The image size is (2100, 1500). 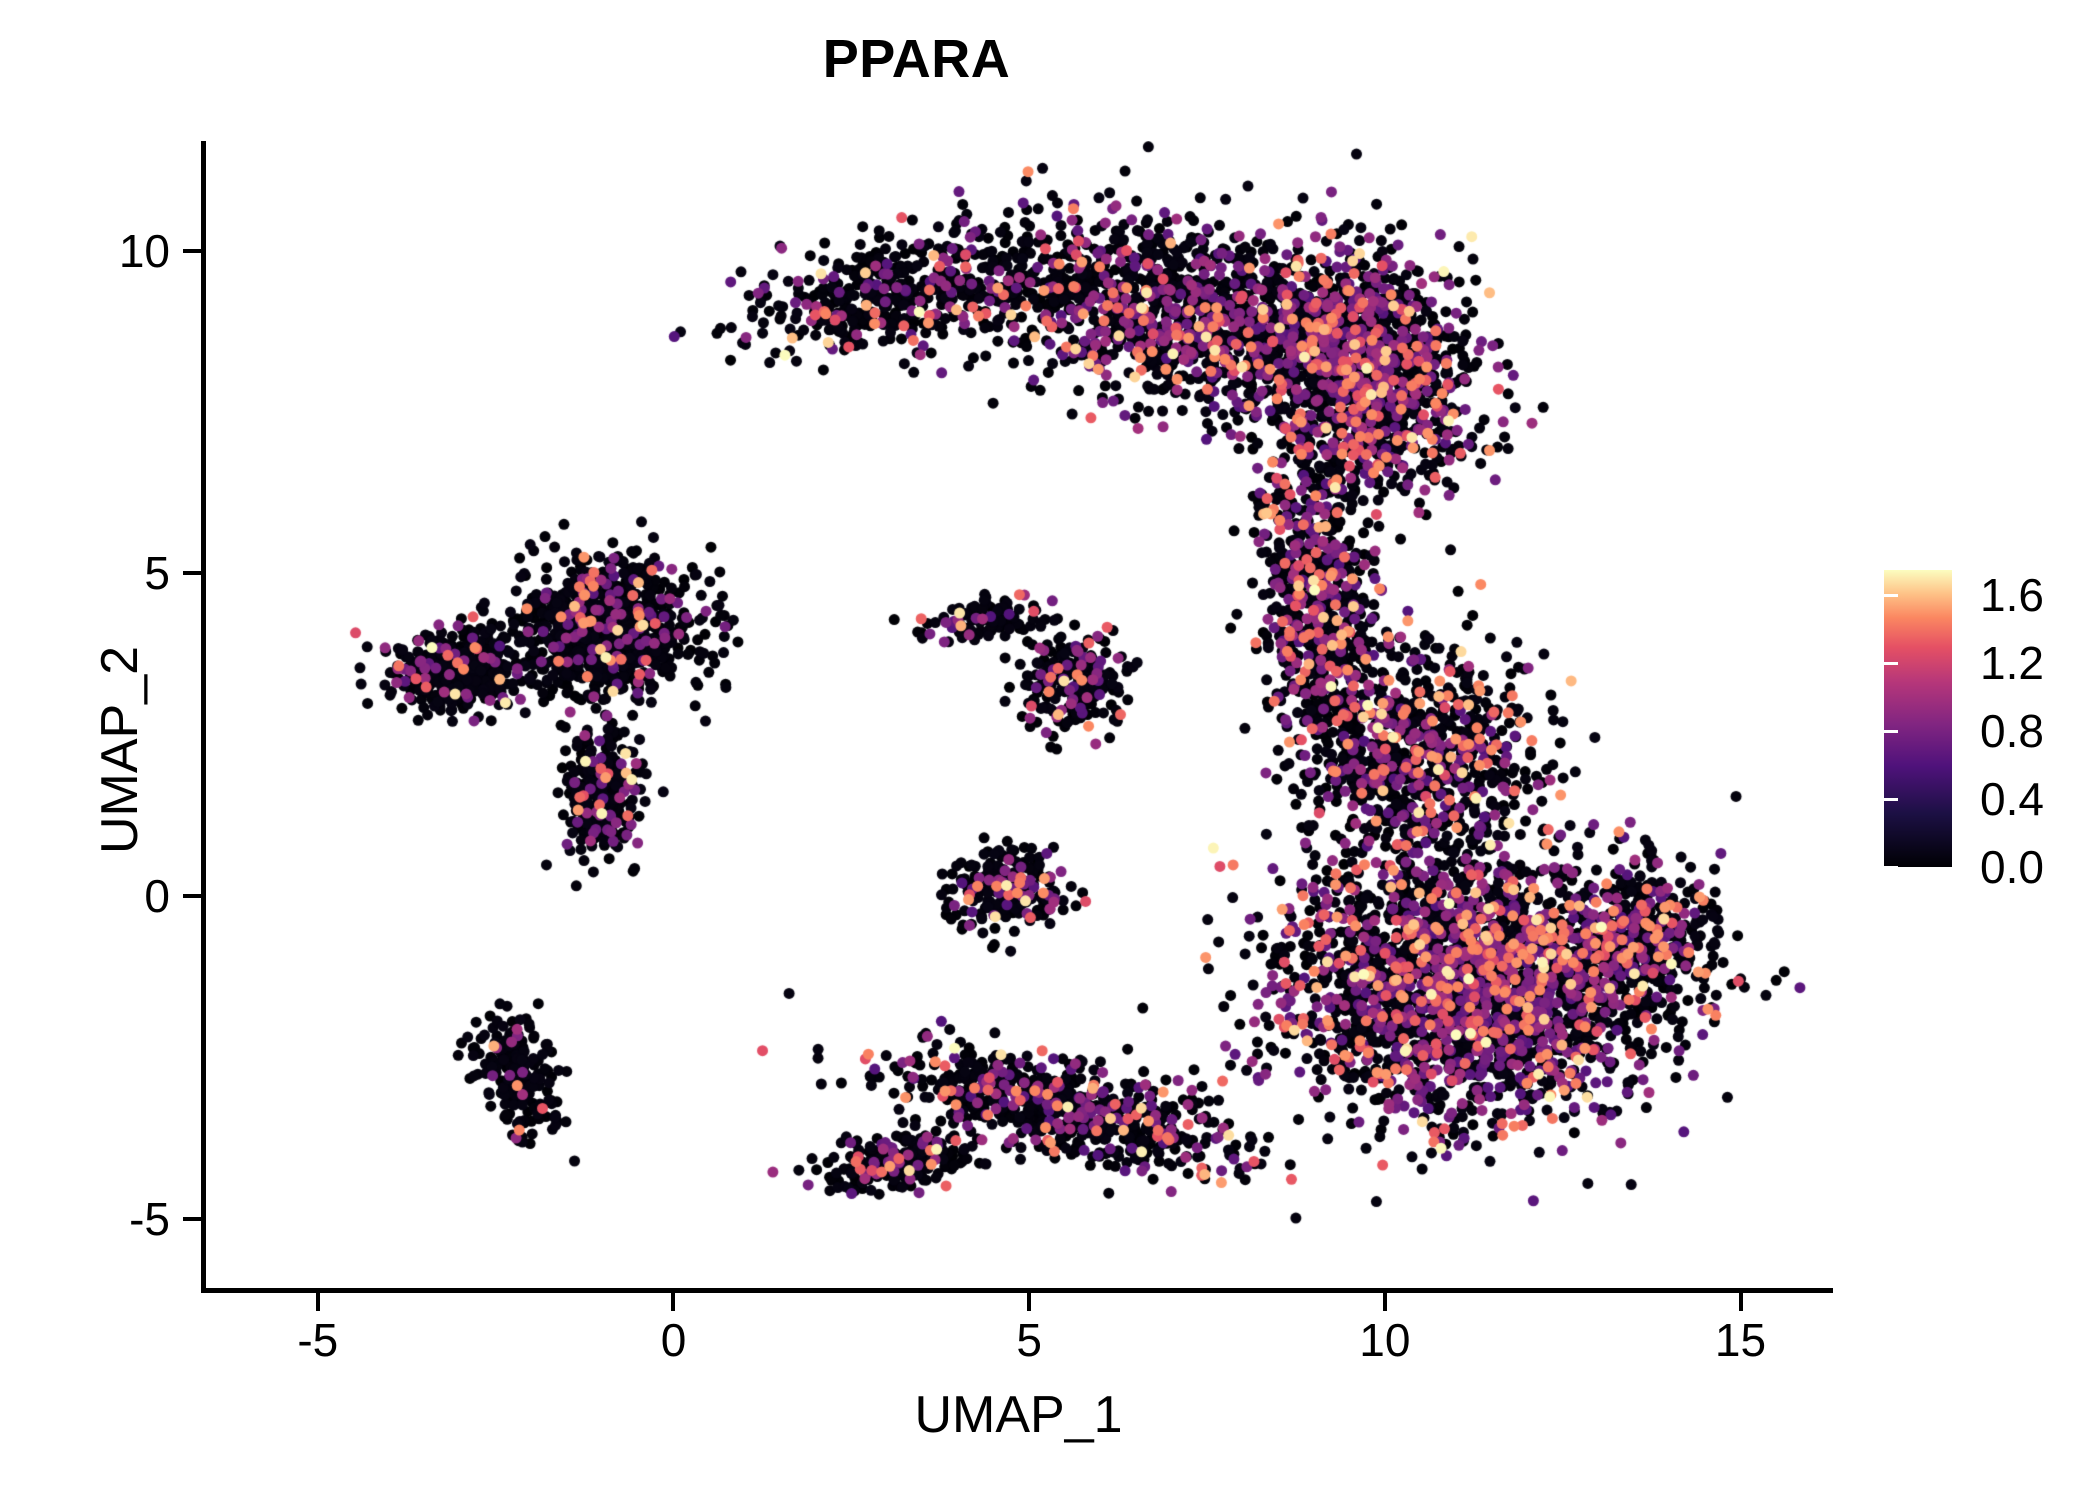 What do you see at coordinates (203, 717) in the screenshot?
I see `y-axis-line` at bounding box center [203, 717].